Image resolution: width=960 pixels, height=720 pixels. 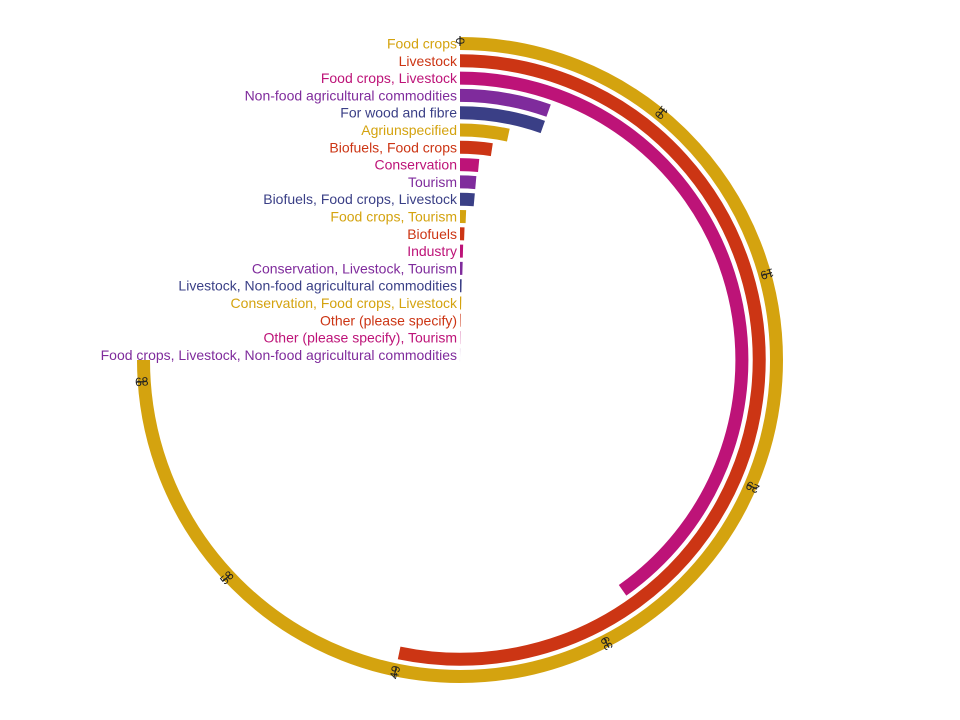 What do you see at coordinates (354, 268) in the screenshot?
I see `category-label-14: Conservation, Livestock, Tourism` at bounding box center [354, 268].